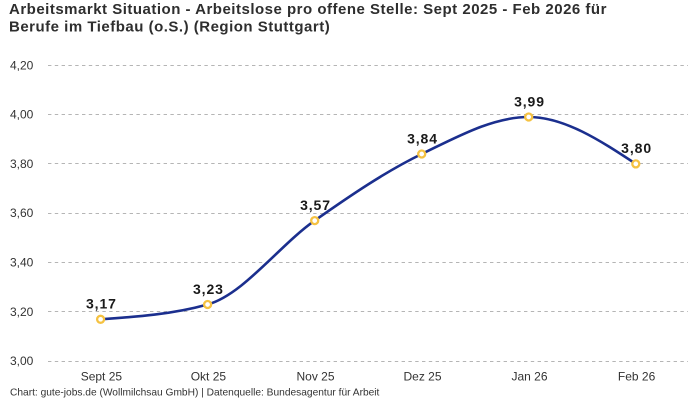 This screenshot has width=700, height=405. Describe the element at coordinates (22, 361) in the screenshot. I see `svg-text: 3,00` at that location.